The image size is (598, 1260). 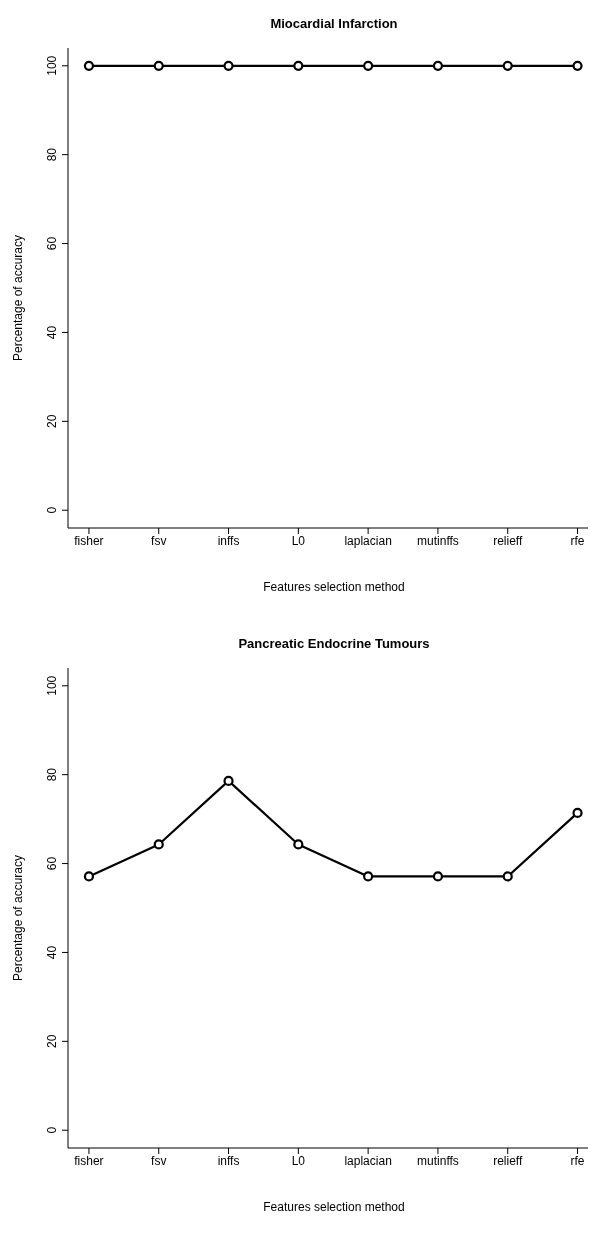 I want to click on chart-title: Miocardial Infarction, so click(x=334, y=23).